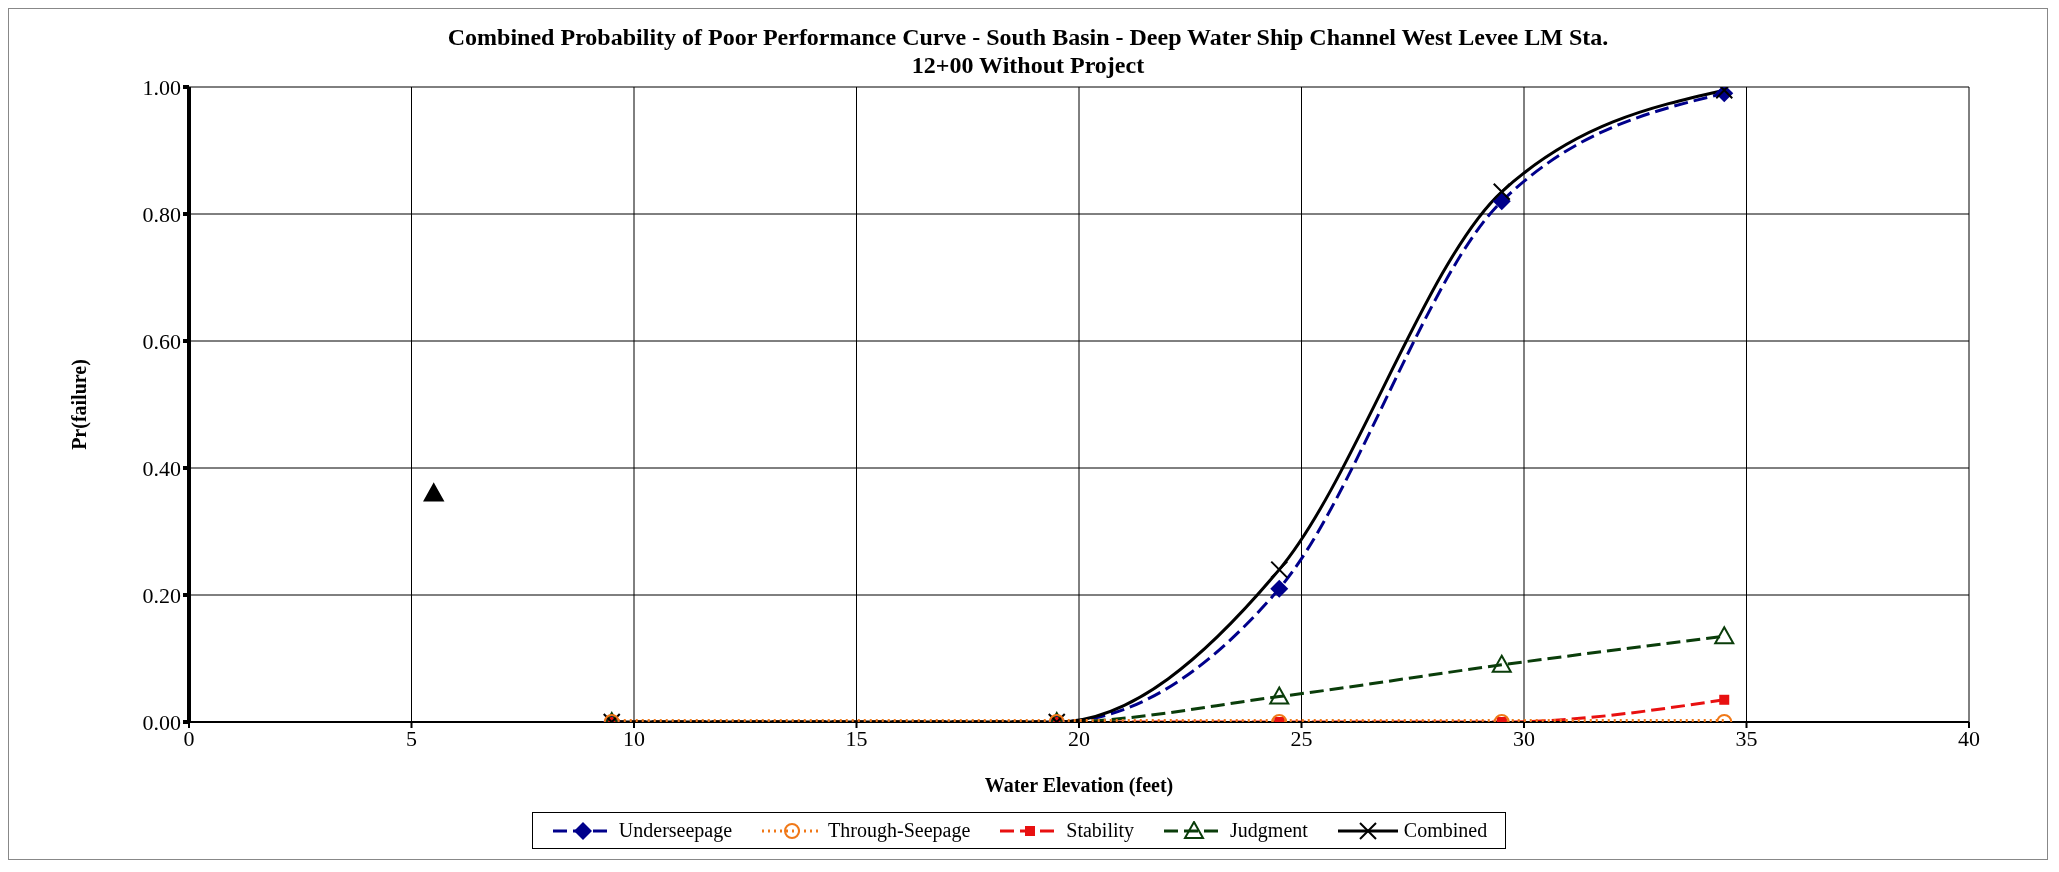 This screenshot has height=872, width=2059. What do you see at coordinates (80, 404) in the screenshot?
I see `y-axis-title: Pr(failure)` at bounding box center [80, 404].